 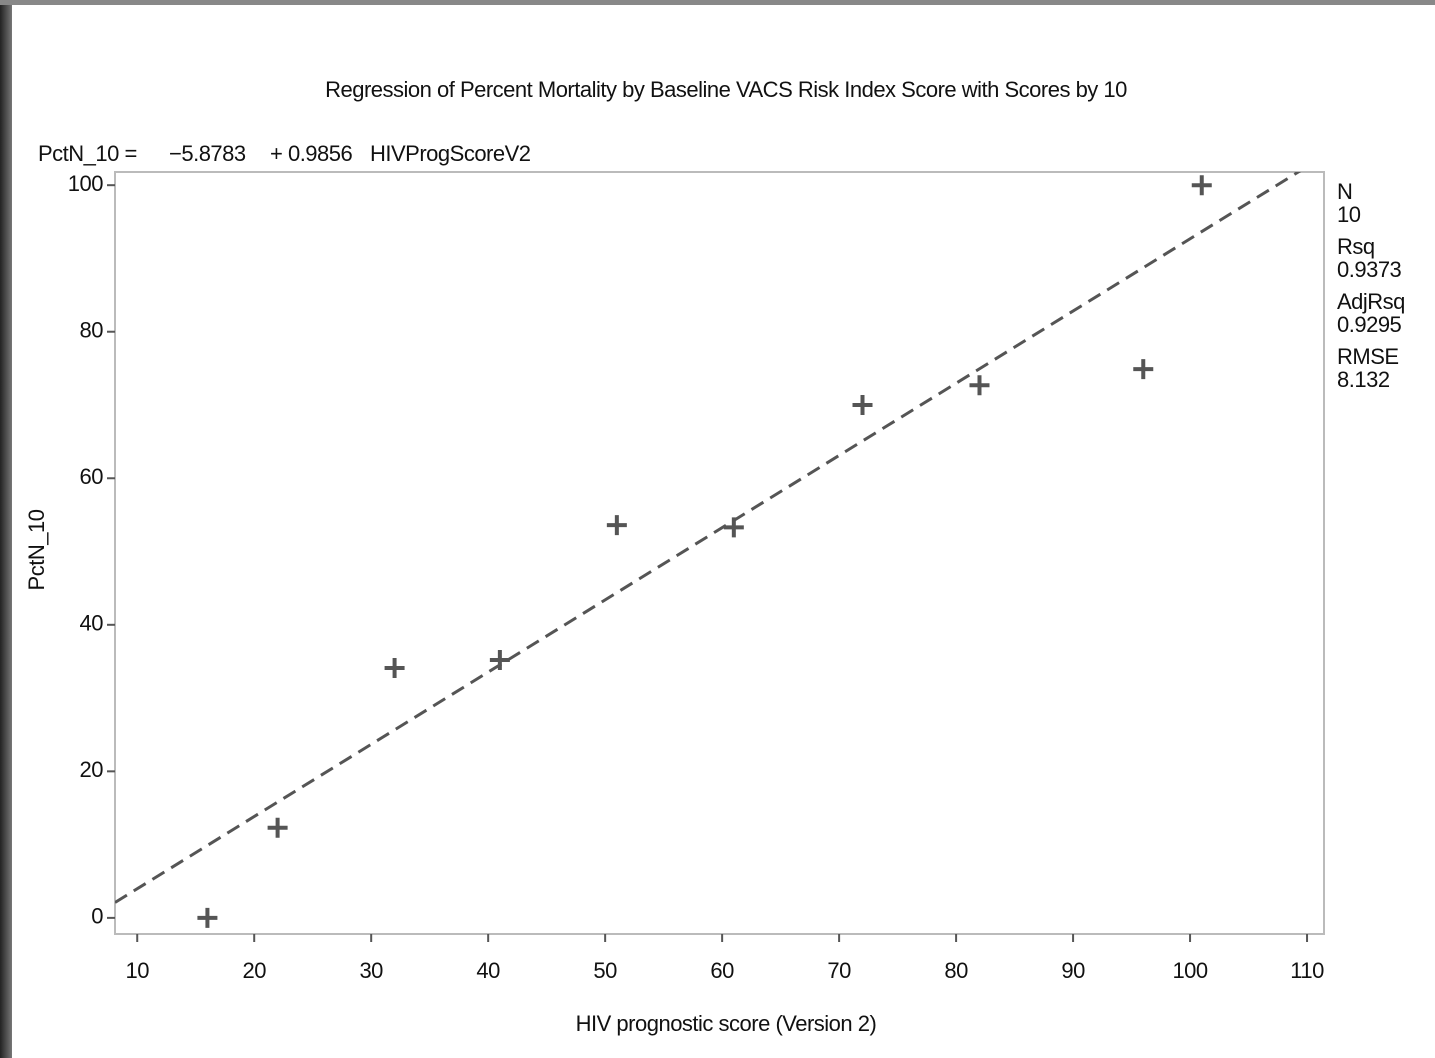 What do you see at coordinates (1363, 379) in the screenshot?
I see `stat-value: 8.132` at bounding box center [1363, 379].